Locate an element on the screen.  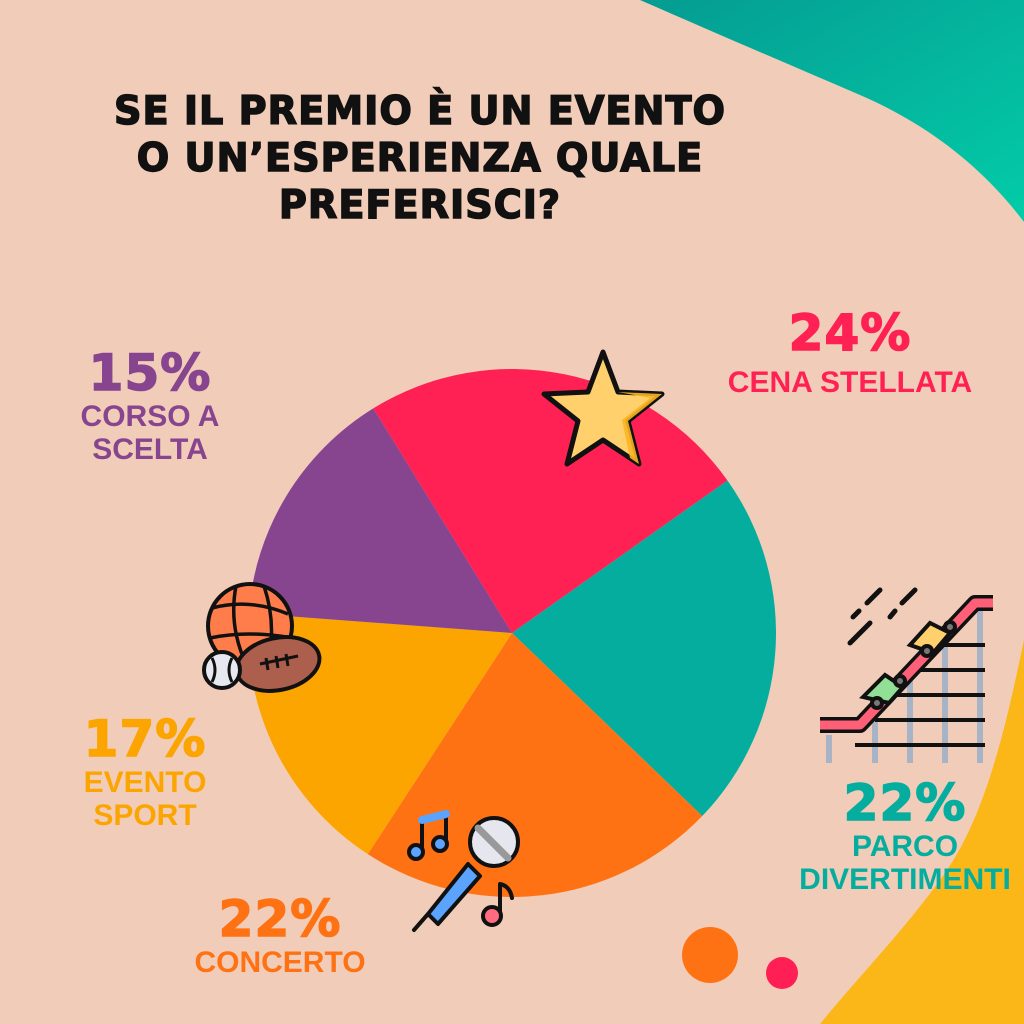
roller-coaster-icon is located at coordinates (906, 675).